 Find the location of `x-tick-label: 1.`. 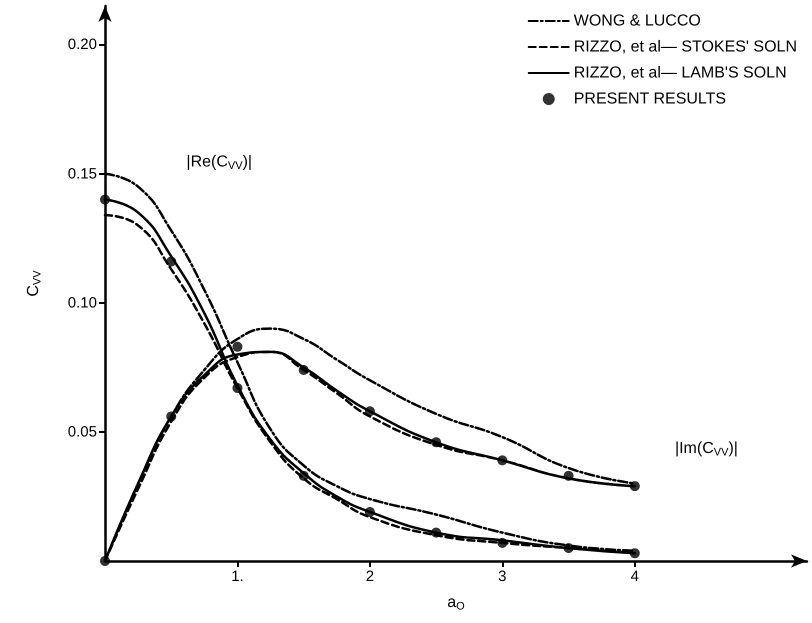

x-tick-label: 1. is located at coordinates (237, 576).